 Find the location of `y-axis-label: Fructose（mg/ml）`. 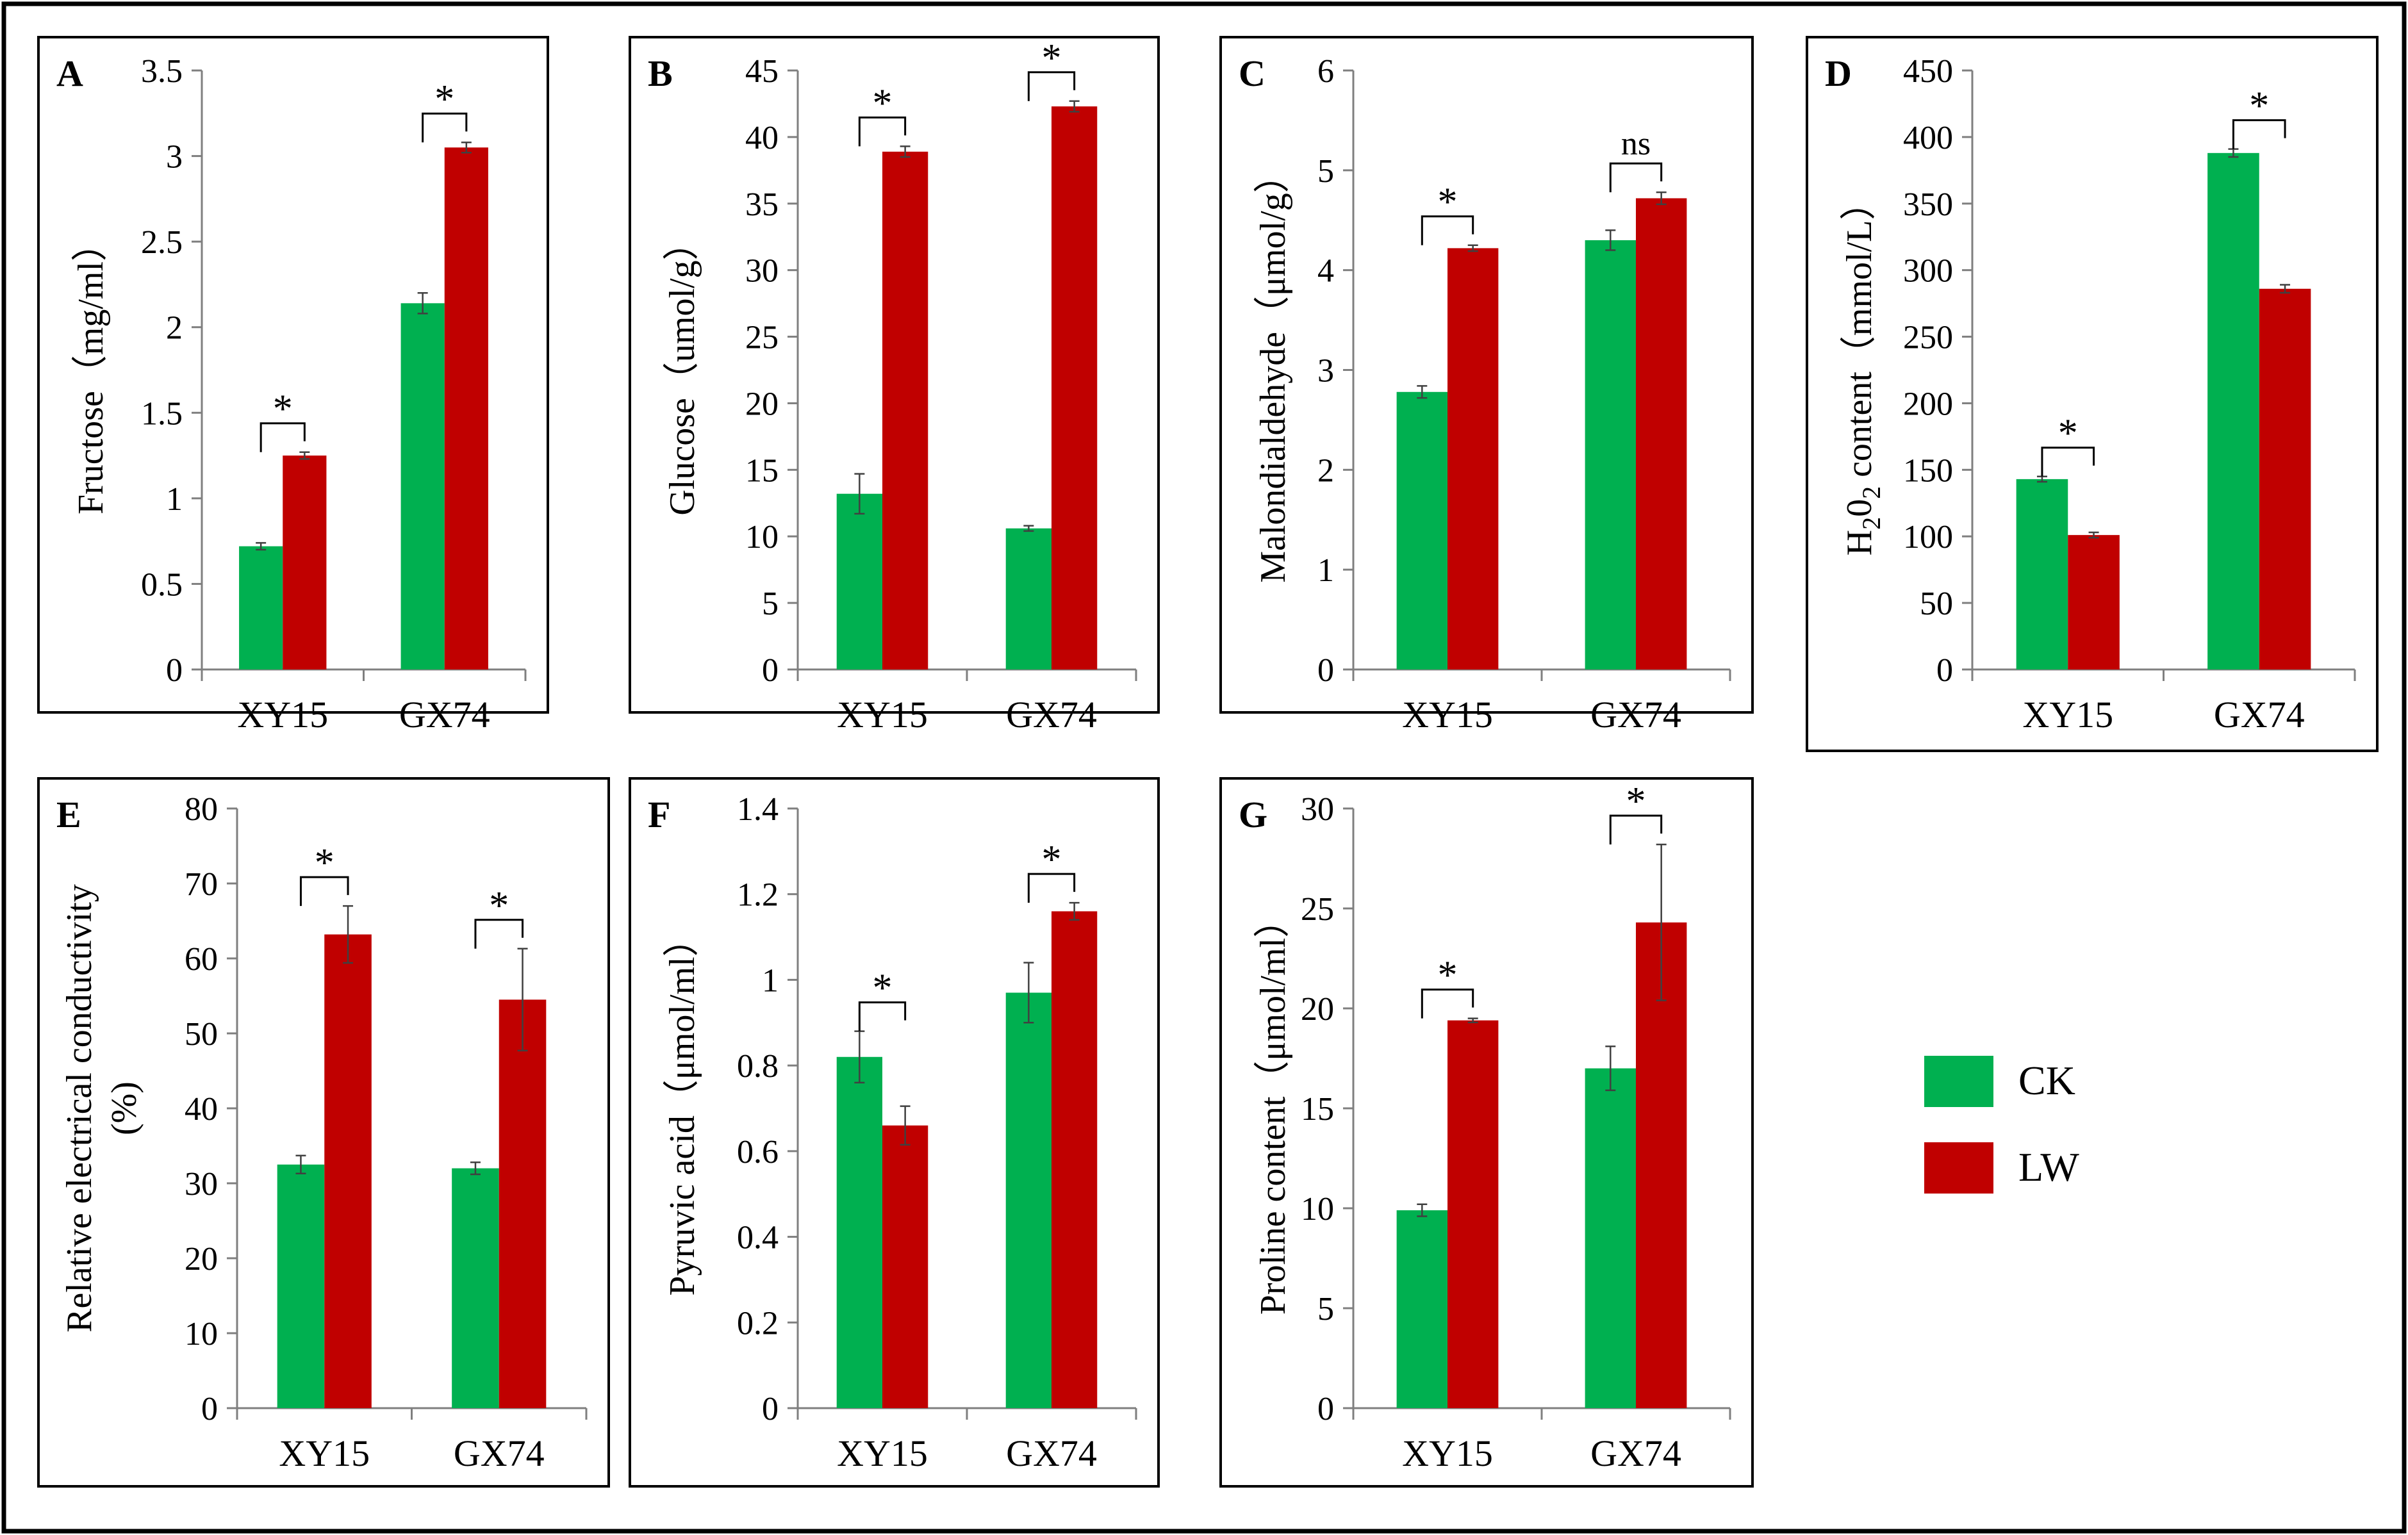

y-axis-label: Fructose（mg/ml） is located at coordinates (91, 370).